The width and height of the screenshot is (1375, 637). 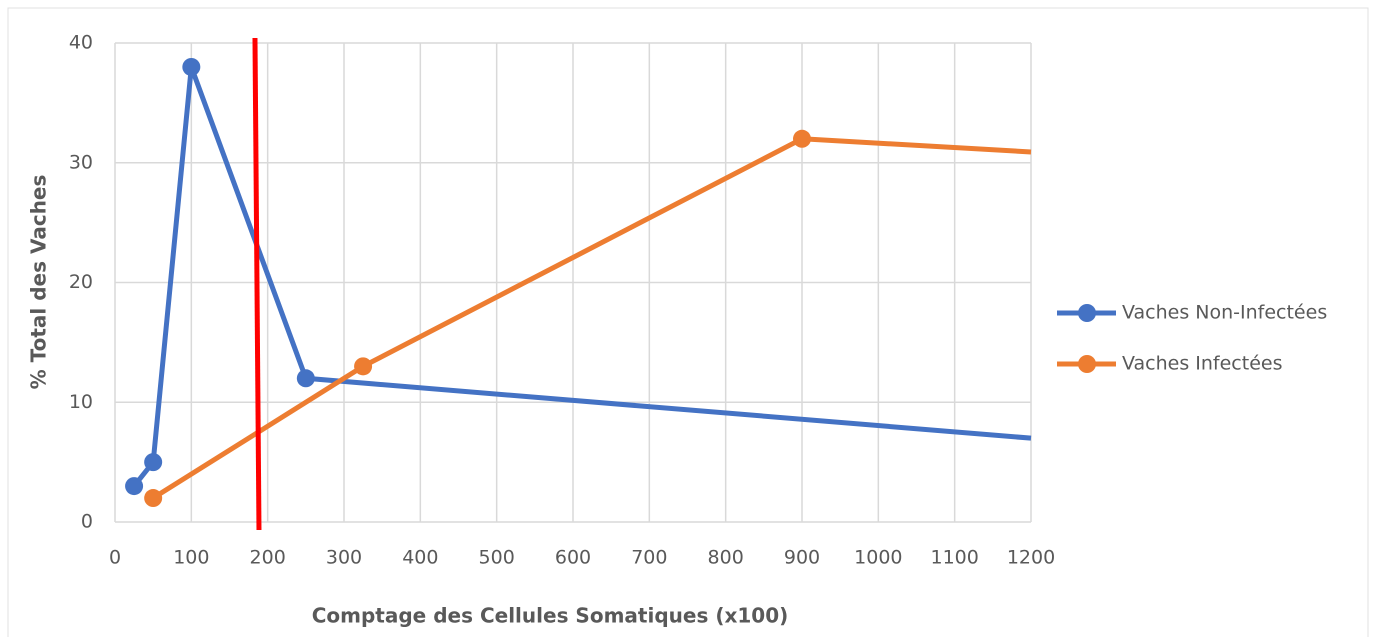 I want to click on y-axis-title: % Total des Vaches, so click(x=39, y=282).